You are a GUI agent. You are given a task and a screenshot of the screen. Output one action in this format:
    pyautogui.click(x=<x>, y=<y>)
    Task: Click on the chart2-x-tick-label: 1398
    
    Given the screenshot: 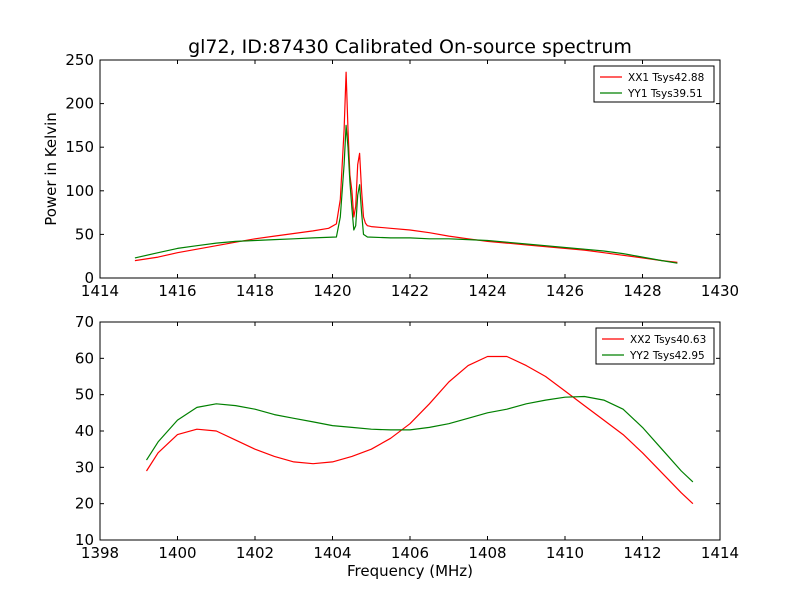 What is the action you would take?
    pyautogui.click(x=100, y=553)
    